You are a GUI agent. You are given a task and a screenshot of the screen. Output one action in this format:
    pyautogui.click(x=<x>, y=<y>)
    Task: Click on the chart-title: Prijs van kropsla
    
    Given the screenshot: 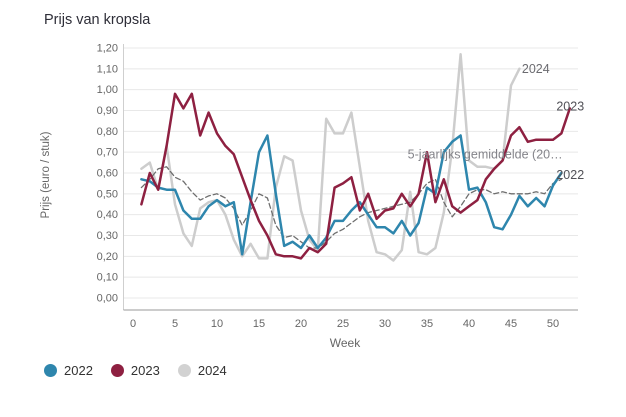 What is the action you would take?
    pyautogui.click(x=97, y=20)
    